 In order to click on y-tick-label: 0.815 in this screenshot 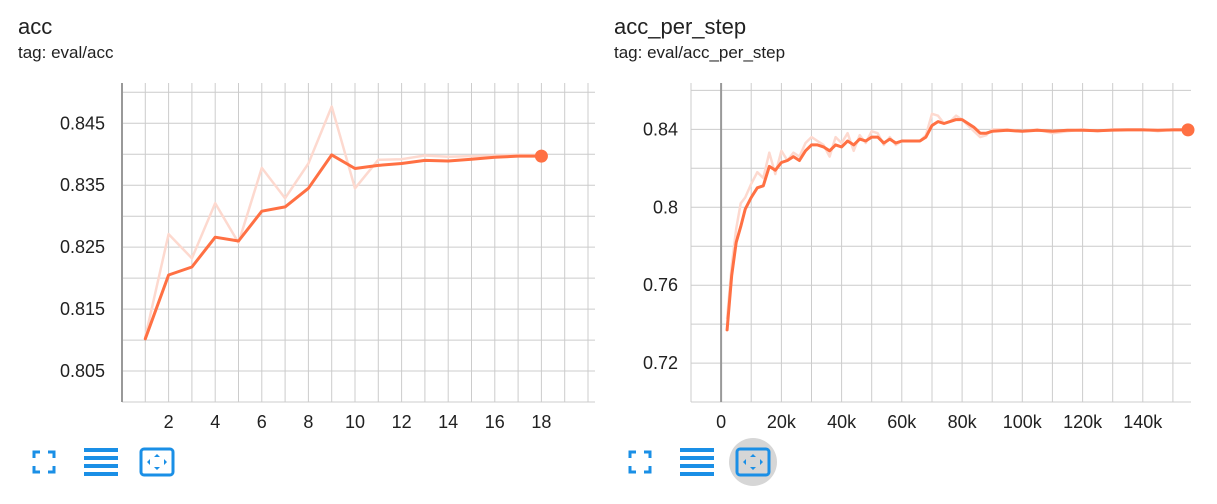, I will do `click(82, 309)`.